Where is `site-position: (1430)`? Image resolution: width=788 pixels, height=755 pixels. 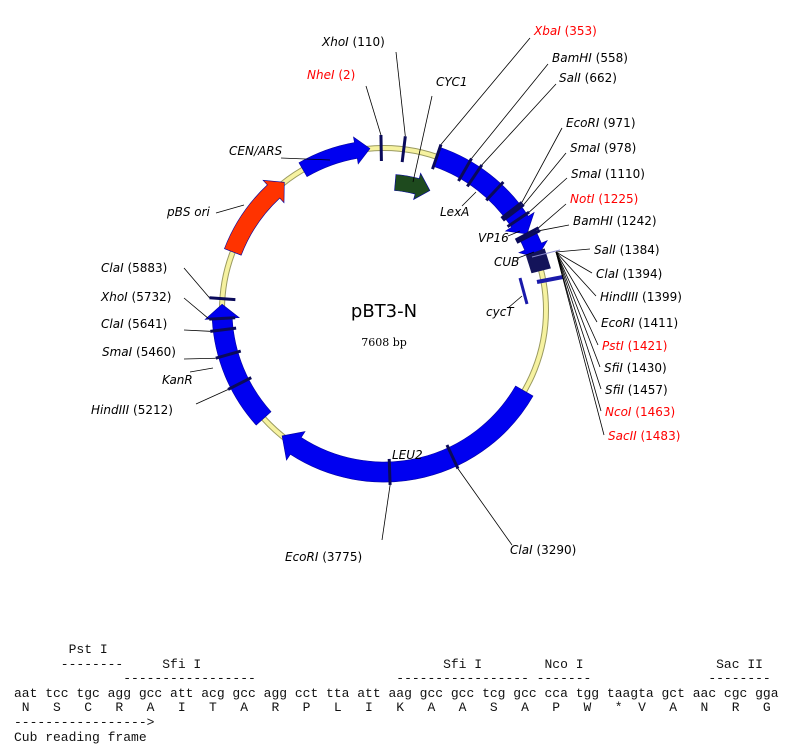 site-position: (1430) is located at coordinates (647, 368).